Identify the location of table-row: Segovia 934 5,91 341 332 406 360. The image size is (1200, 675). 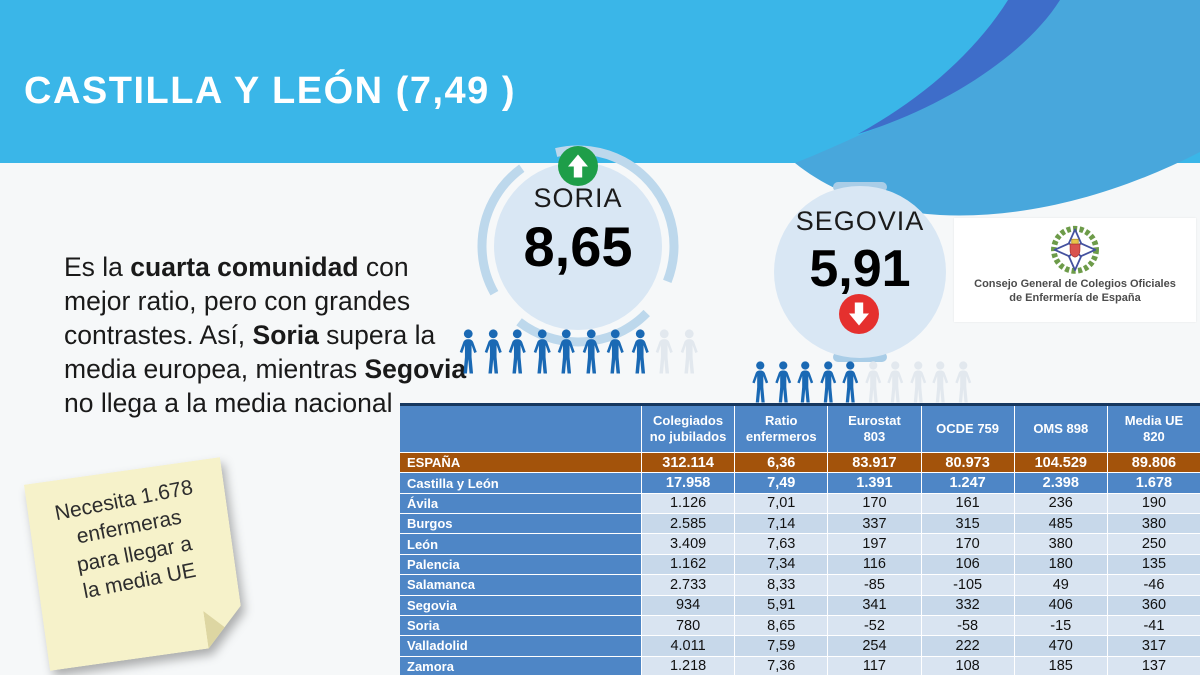
(800, 604).